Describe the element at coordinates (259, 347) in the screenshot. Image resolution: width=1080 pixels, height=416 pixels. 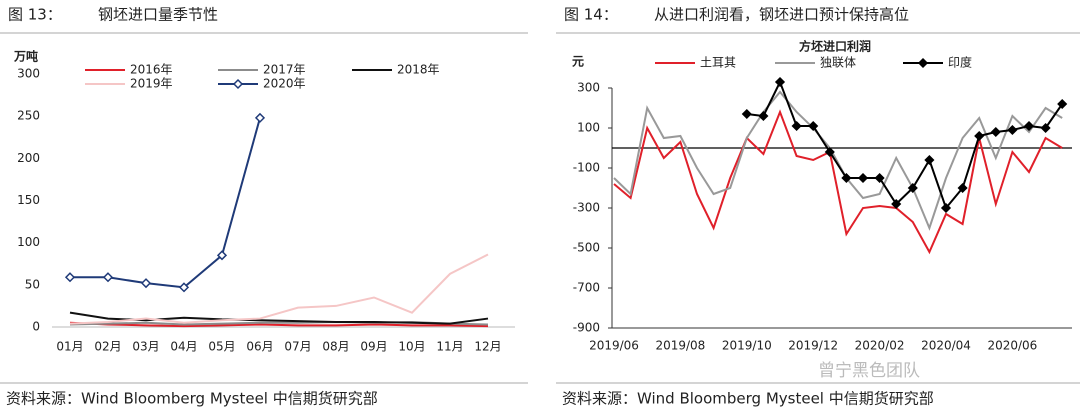
I see `x-tick-label: 06月` at that location.